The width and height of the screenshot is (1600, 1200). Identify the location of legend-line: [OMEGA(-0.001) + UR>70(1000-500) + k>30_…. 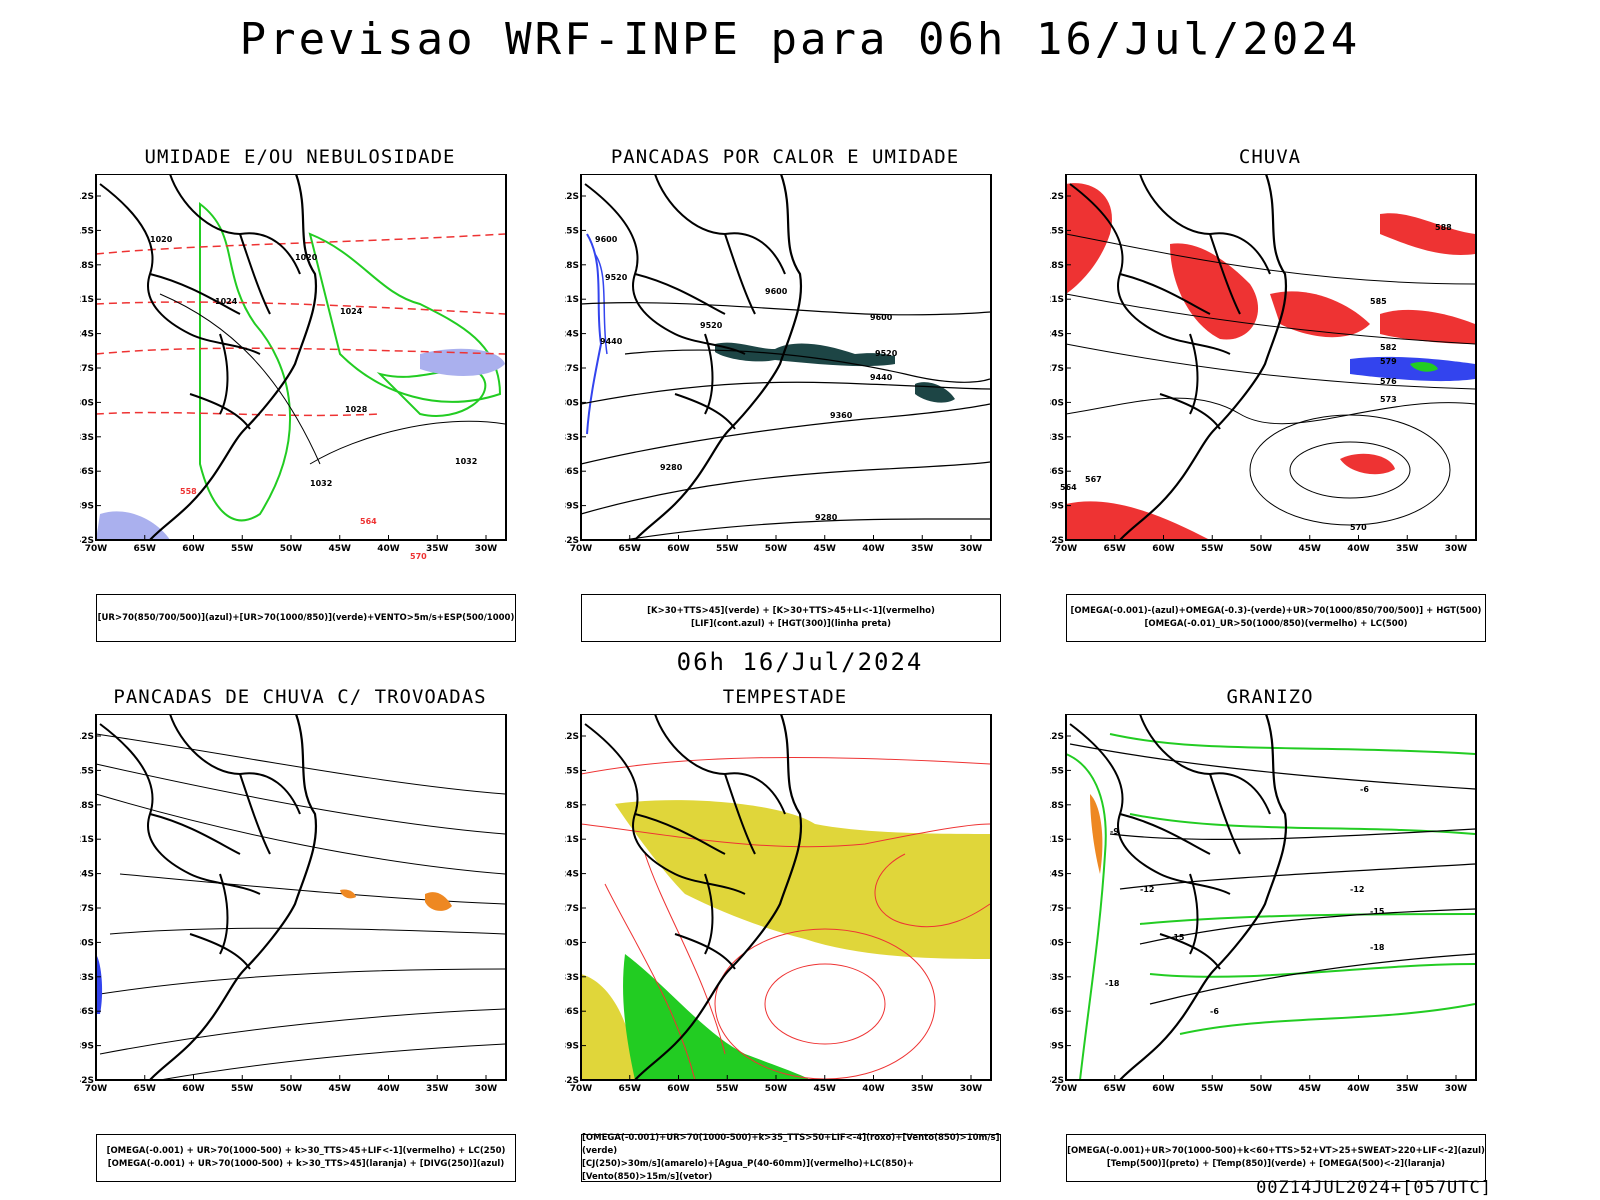
(306, 1164).